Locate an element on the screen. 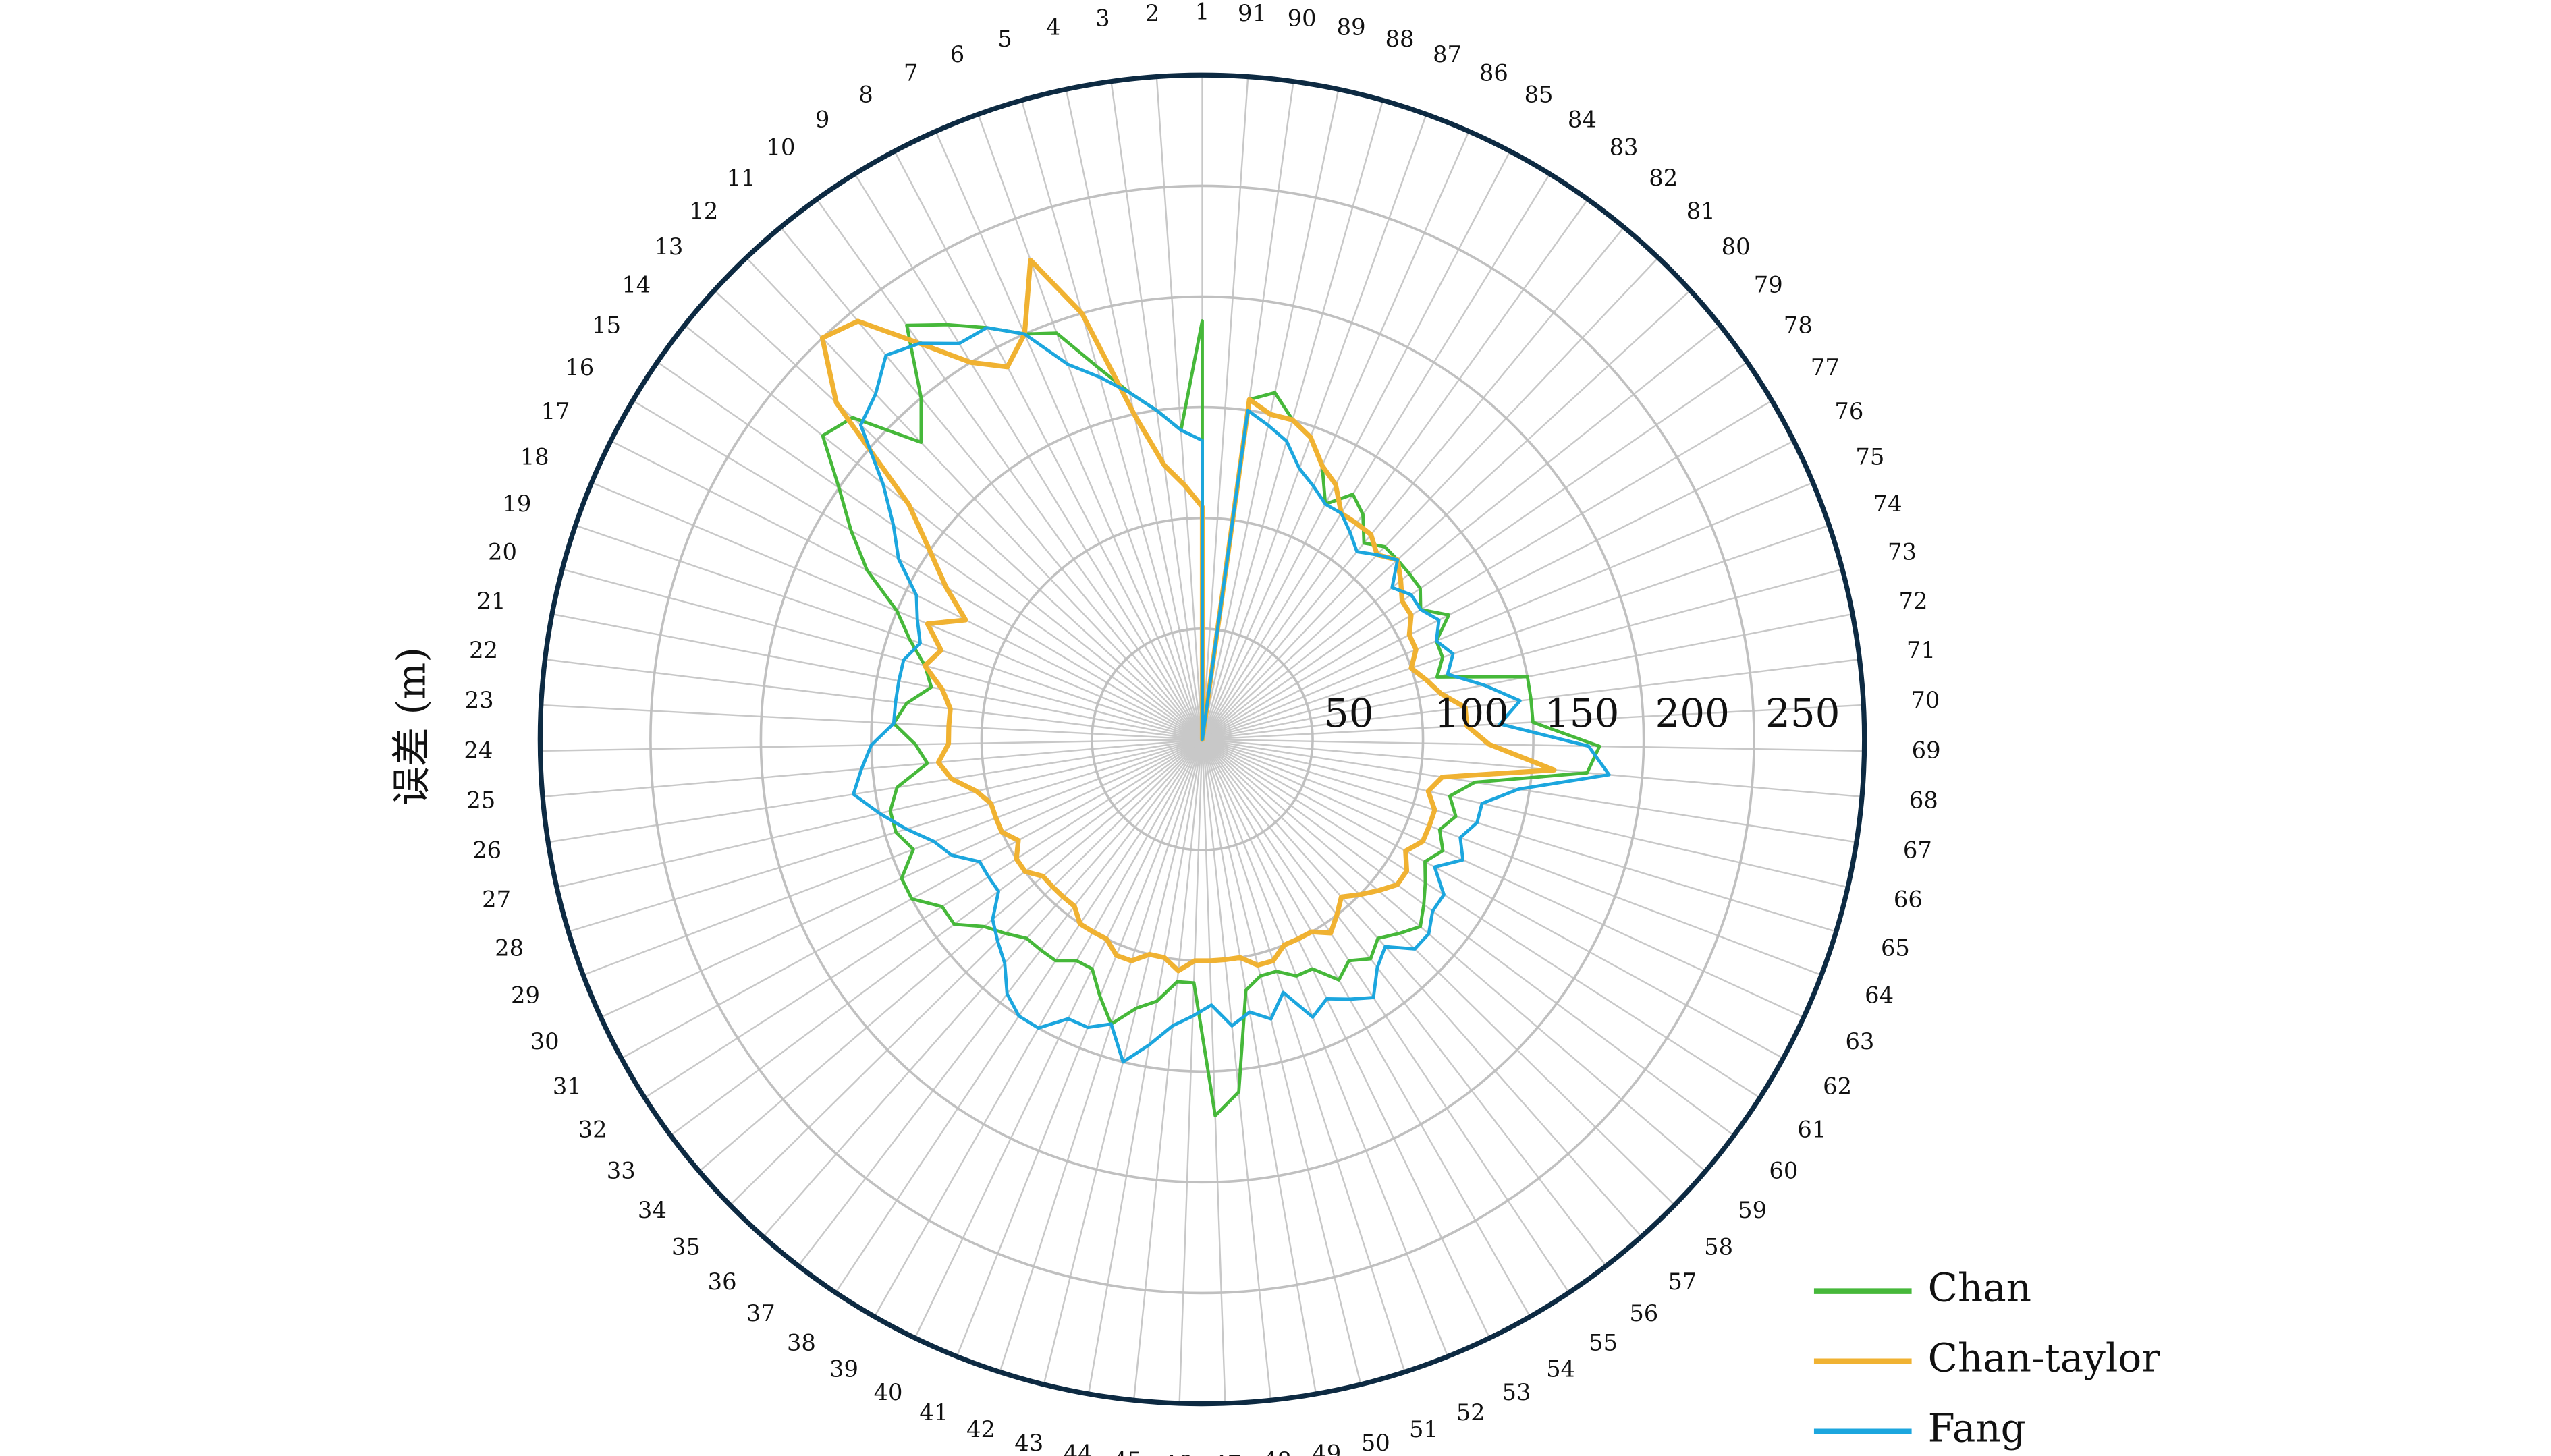 This screenshot has width=2551, height=1456. r-tick-label: 200 is located at coordinates (1692, 713).